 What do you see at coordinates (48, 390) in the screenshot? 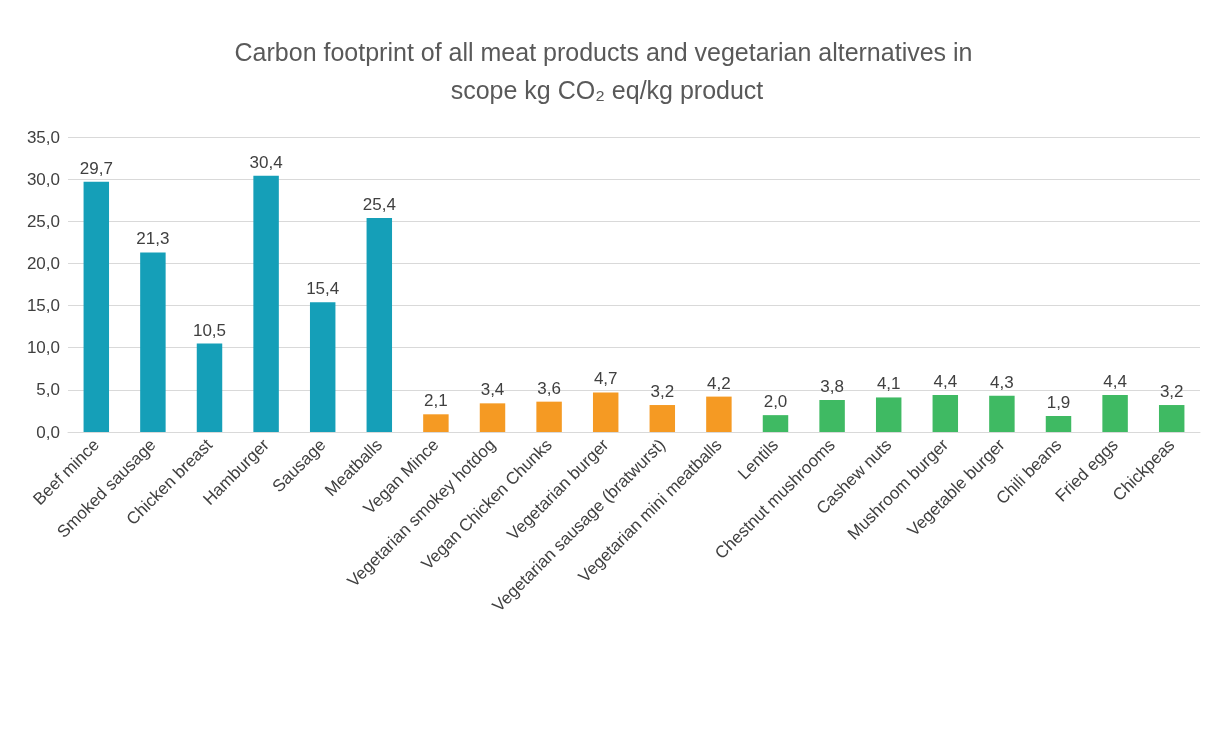
I see `y-tick-label: 5,0` at bounding box center [48, 390].